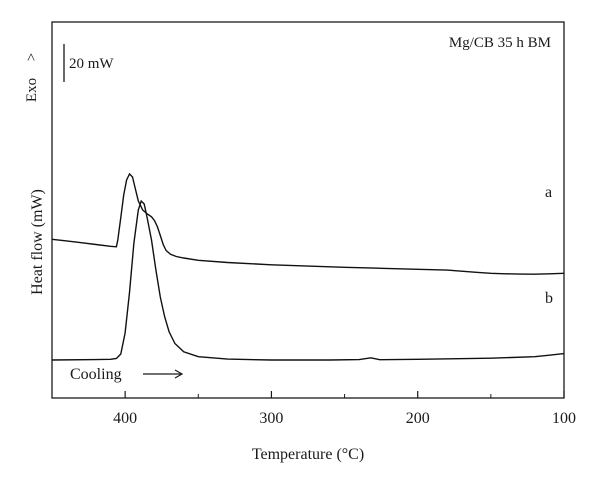 Image resolution: width=600 pixels, height=485 pixels. I want to click on x-axis-ticks: 400 300 200 100, so click(344, 409).